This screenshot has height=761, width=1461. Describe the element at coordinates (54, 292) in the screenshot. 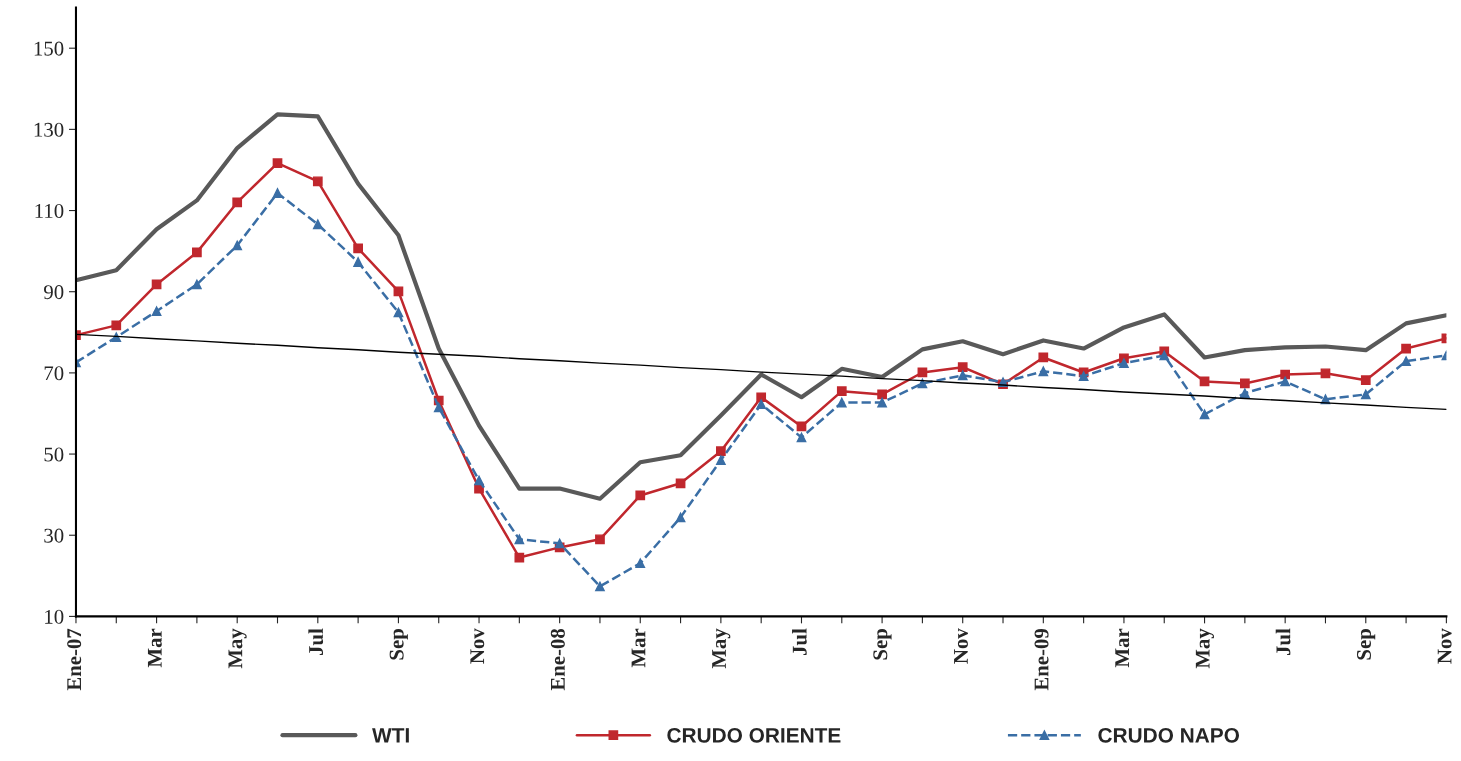

I see `y-tick-label: 90` at that location.